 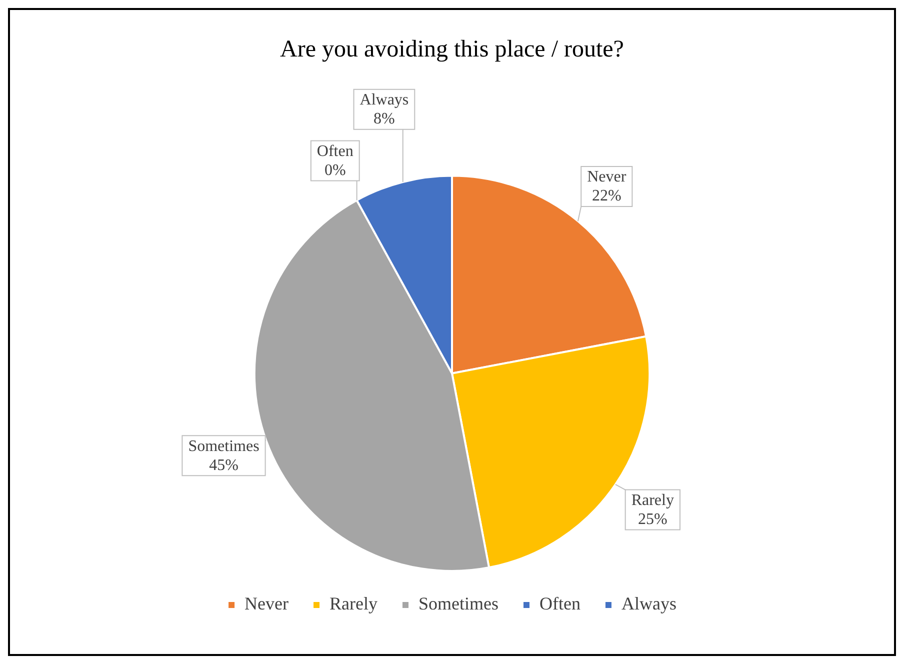 What do you see at coordinates (607, 177) in the screenshot?
I see `slice-label: Never` at bounding box center [607, 177].